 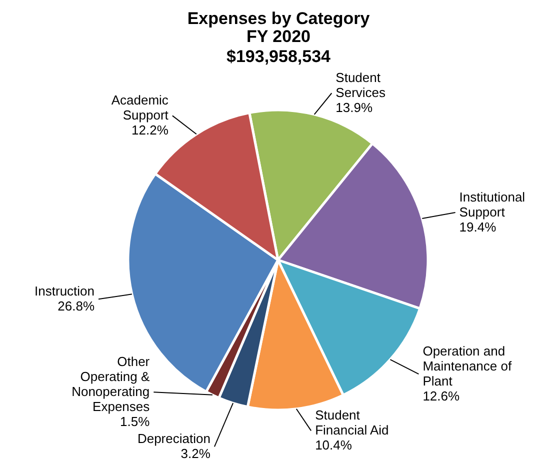 I want to click on chart-title: Expenses by Category, so click(x=278, y=18).